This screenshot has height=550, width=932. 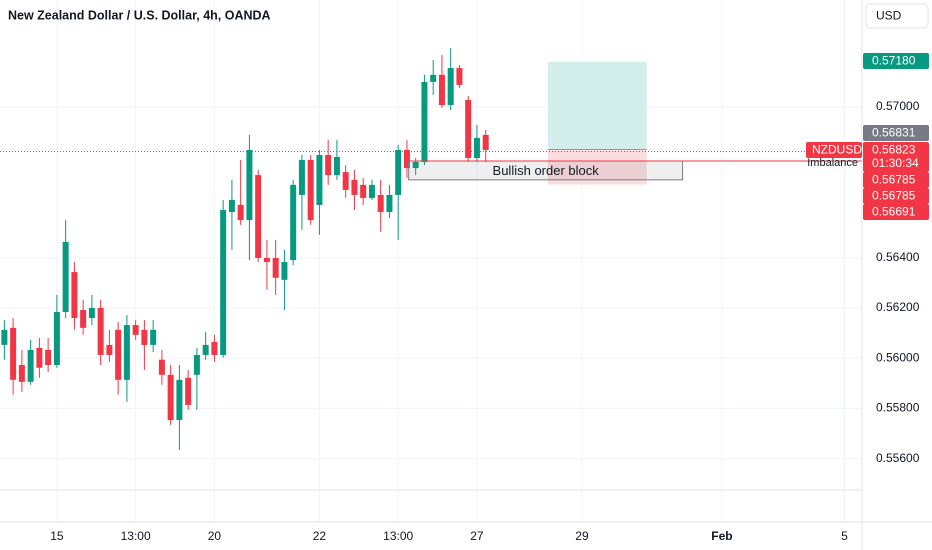 I want to click on x-tick-label: 15, so click(x=57, y=536).